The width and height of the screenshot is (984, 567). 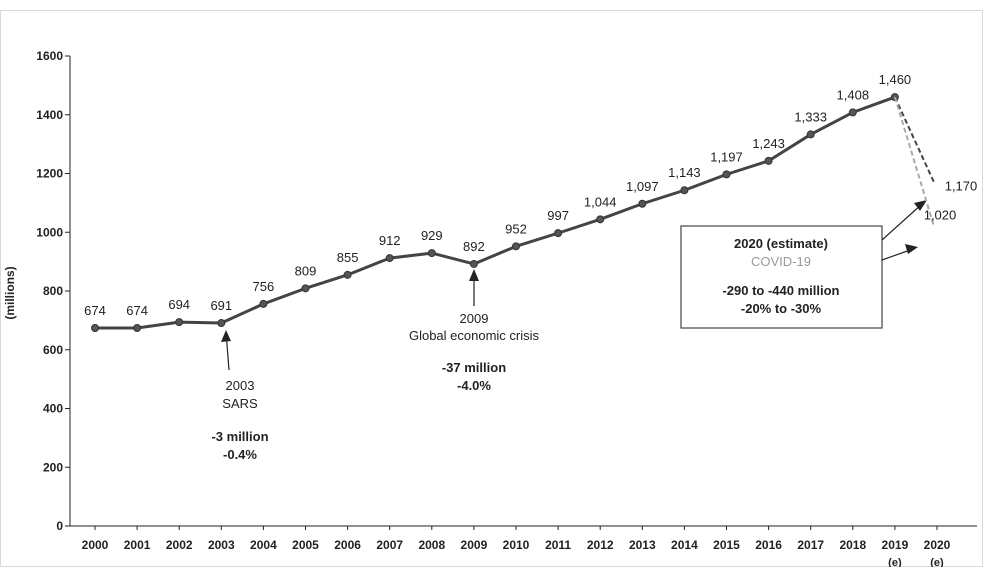 I want to click on crisis-event: Global economic crisis, so click(x=474, y=335).